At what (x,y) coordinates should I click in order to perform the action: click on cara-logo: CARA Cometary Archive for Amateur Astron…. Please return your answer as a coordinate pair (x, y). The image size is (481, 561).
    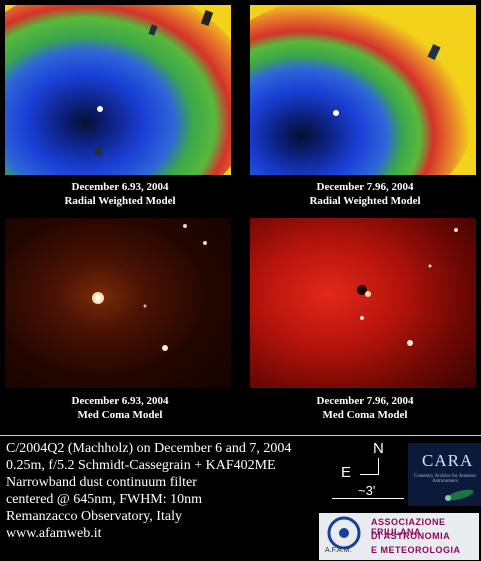
    Looking at the image, I should click on (444, 474).